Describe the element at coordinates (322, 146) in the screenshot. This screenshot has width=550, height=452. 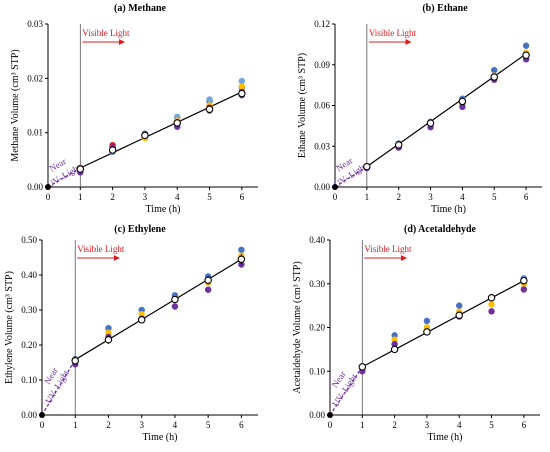
I see `y-tick-label: 0.03` at that location.